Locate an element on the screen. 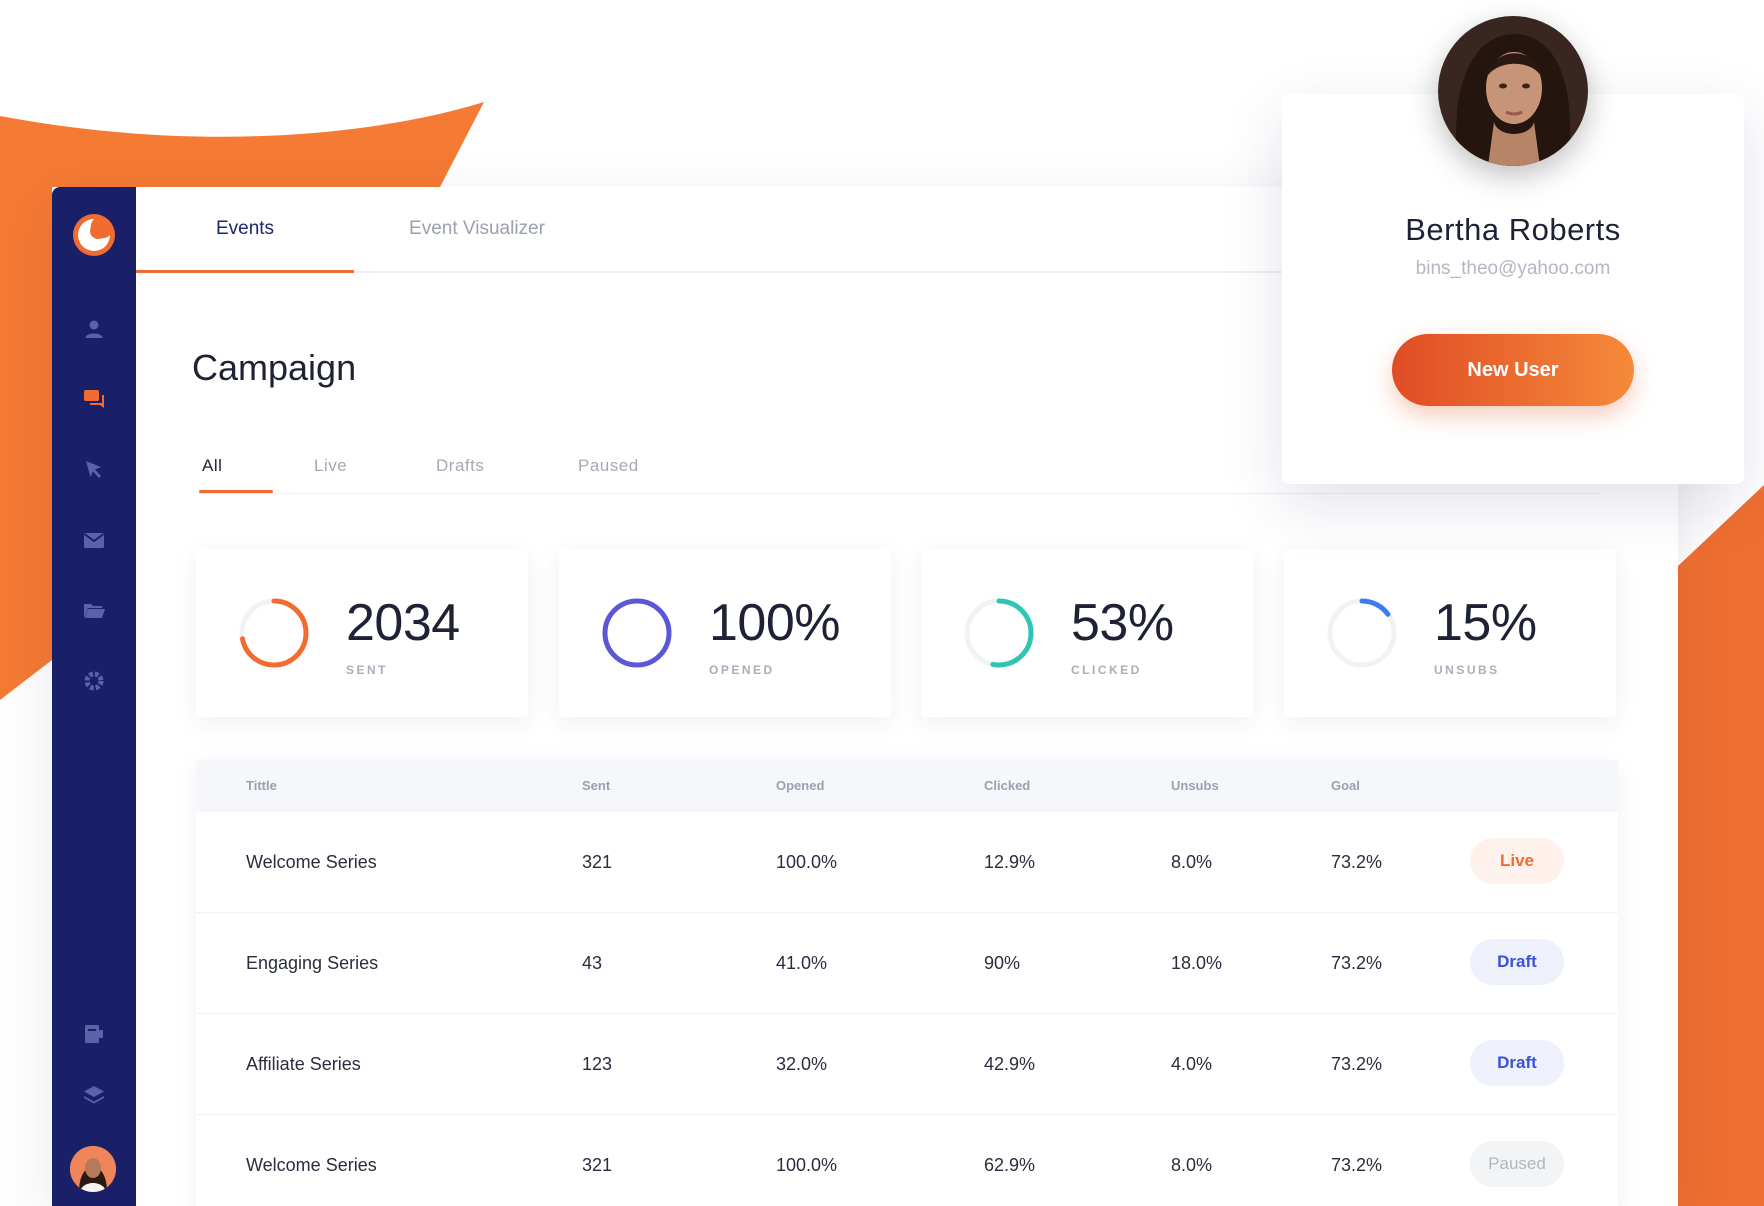 The width and height of the screenshot is (1764, 1206). document-icon is located at coordinates (94, 1034).